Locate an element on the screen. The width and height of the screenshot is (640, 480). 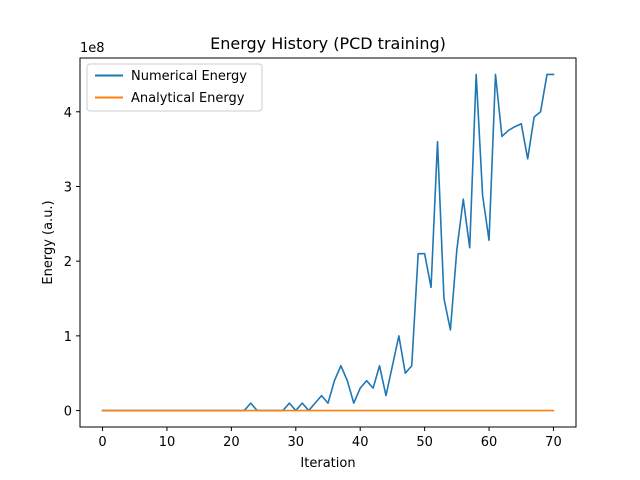
legend: Numerical Energy Analytical Energy is located at coordinates (174, 87).